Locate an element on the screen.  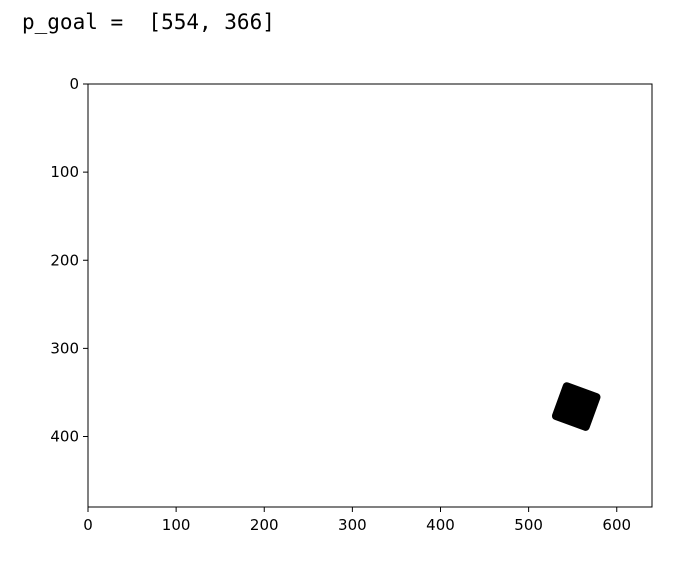
y-tick-label: 0 is located at coordinates (74, 84).